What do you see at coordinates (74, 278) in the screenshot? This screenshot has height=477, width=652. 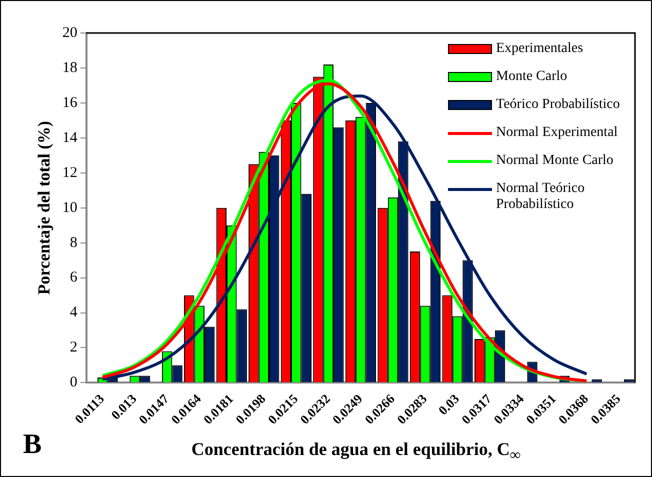 I see `y-tick-label: 6` at bounding box center [74, 278].